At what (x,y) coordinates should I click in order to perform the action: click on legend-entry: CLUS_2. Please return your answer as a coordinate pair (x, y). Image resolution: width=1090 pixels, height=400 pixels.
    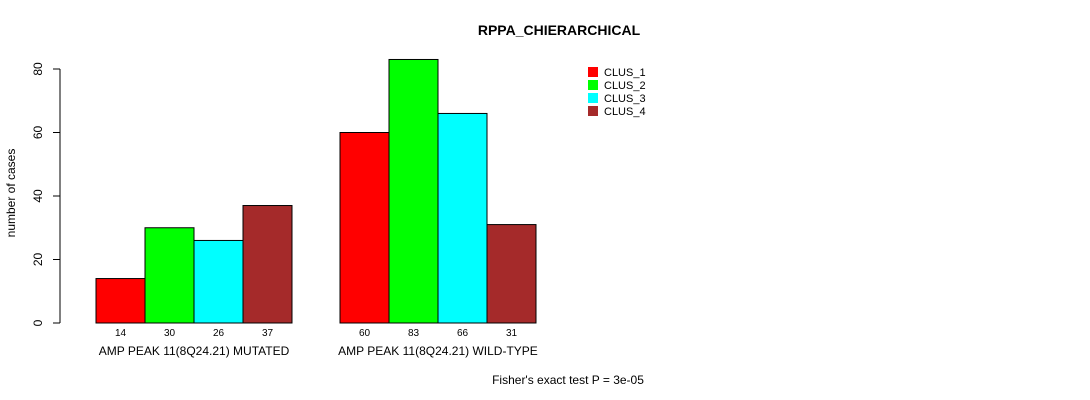
    Looking at the image, I should click on (625, 86).